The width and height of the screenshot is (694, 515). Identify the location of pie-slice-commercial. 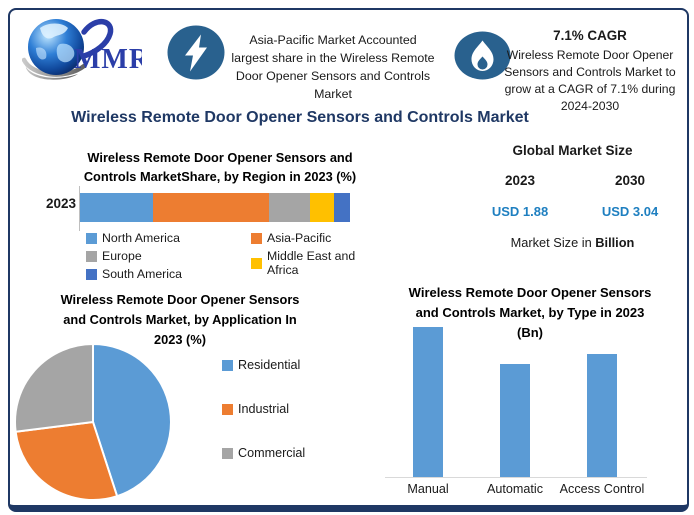
(54, 388).